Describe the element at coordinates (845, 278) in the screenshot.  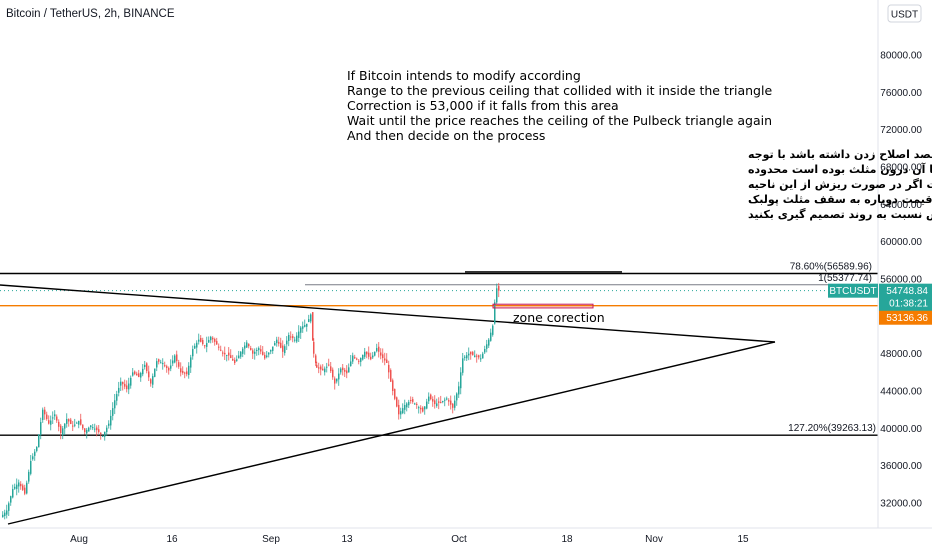
I see `fib-label: 1(55377.74)` at that location.